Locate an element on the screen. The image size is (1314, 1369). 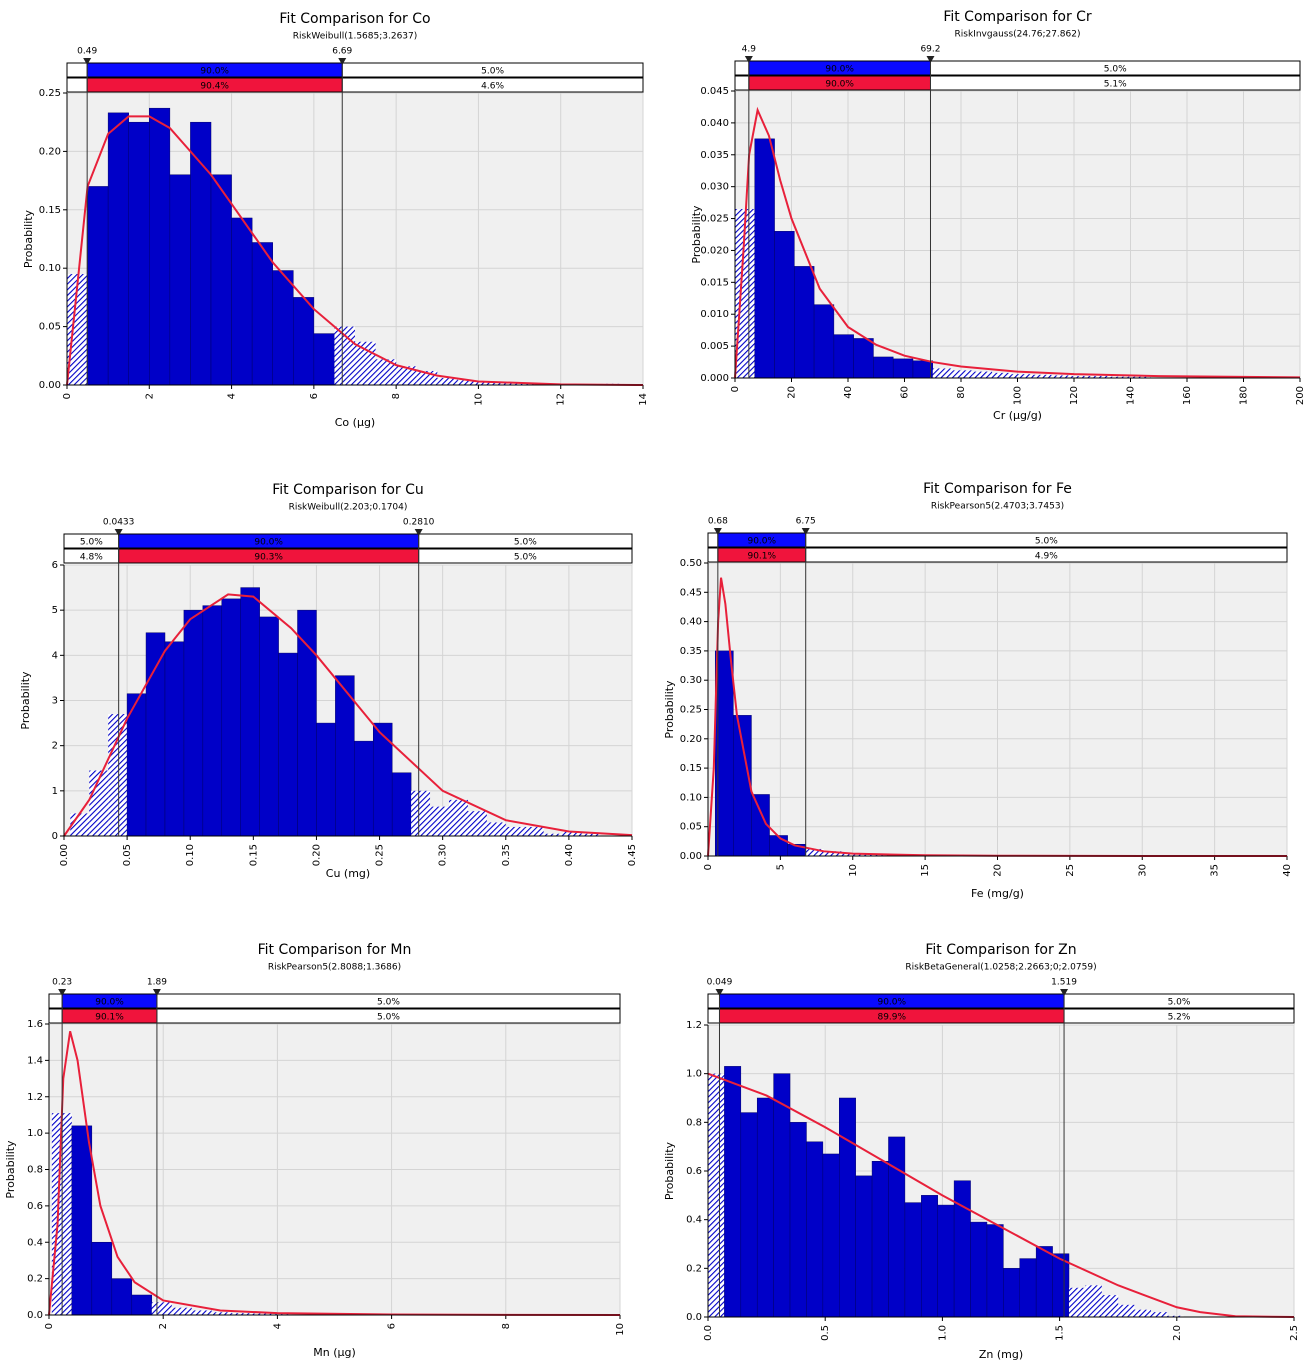
delimiter-label: 0.49 is located at coordinates (87, 52).